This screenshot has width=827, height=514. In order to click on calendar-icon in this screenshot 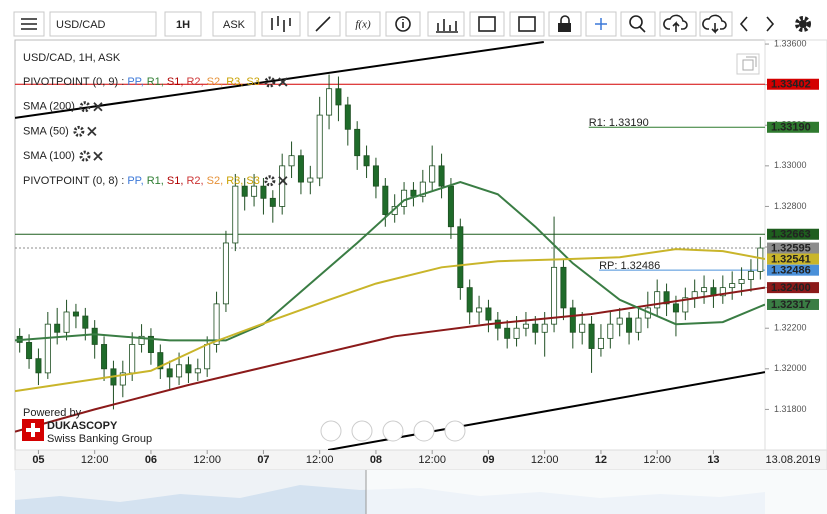, I will do `click(487, 24)`.